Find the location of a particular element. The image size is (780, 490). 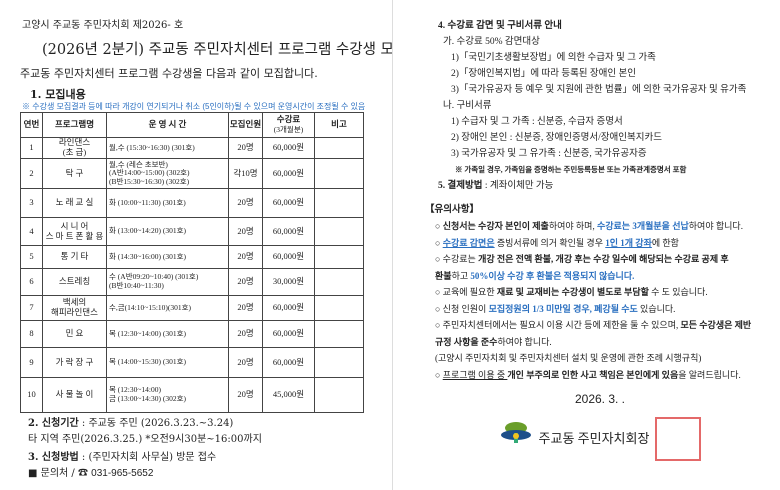

document-item: 2) 장애인 본인 : 신분증, 장애인증명서/장애인복지카드 is located at coordinates (556, 138).